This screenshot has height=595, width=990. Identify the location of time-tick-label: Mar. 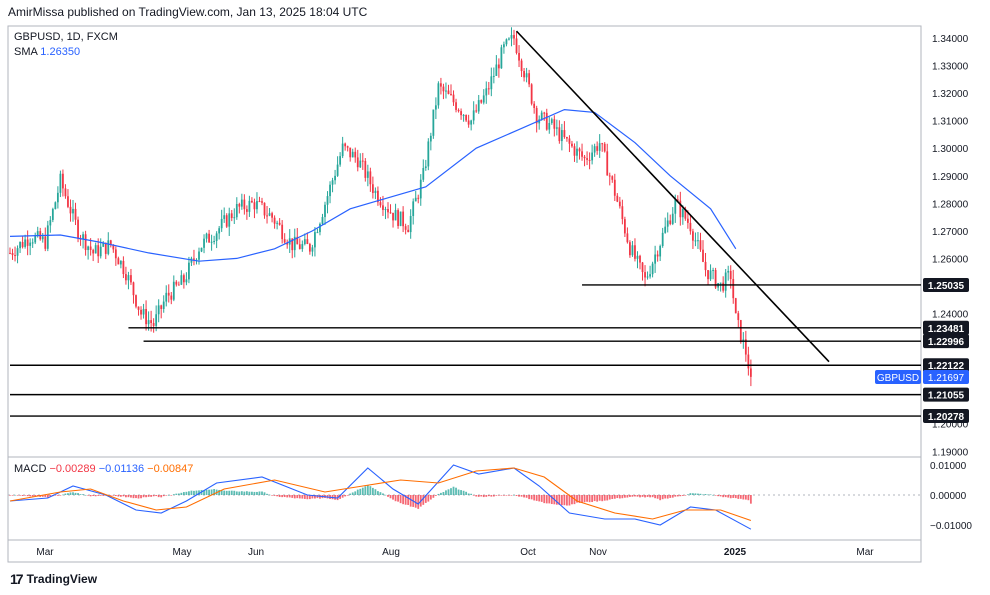
(865, 552).